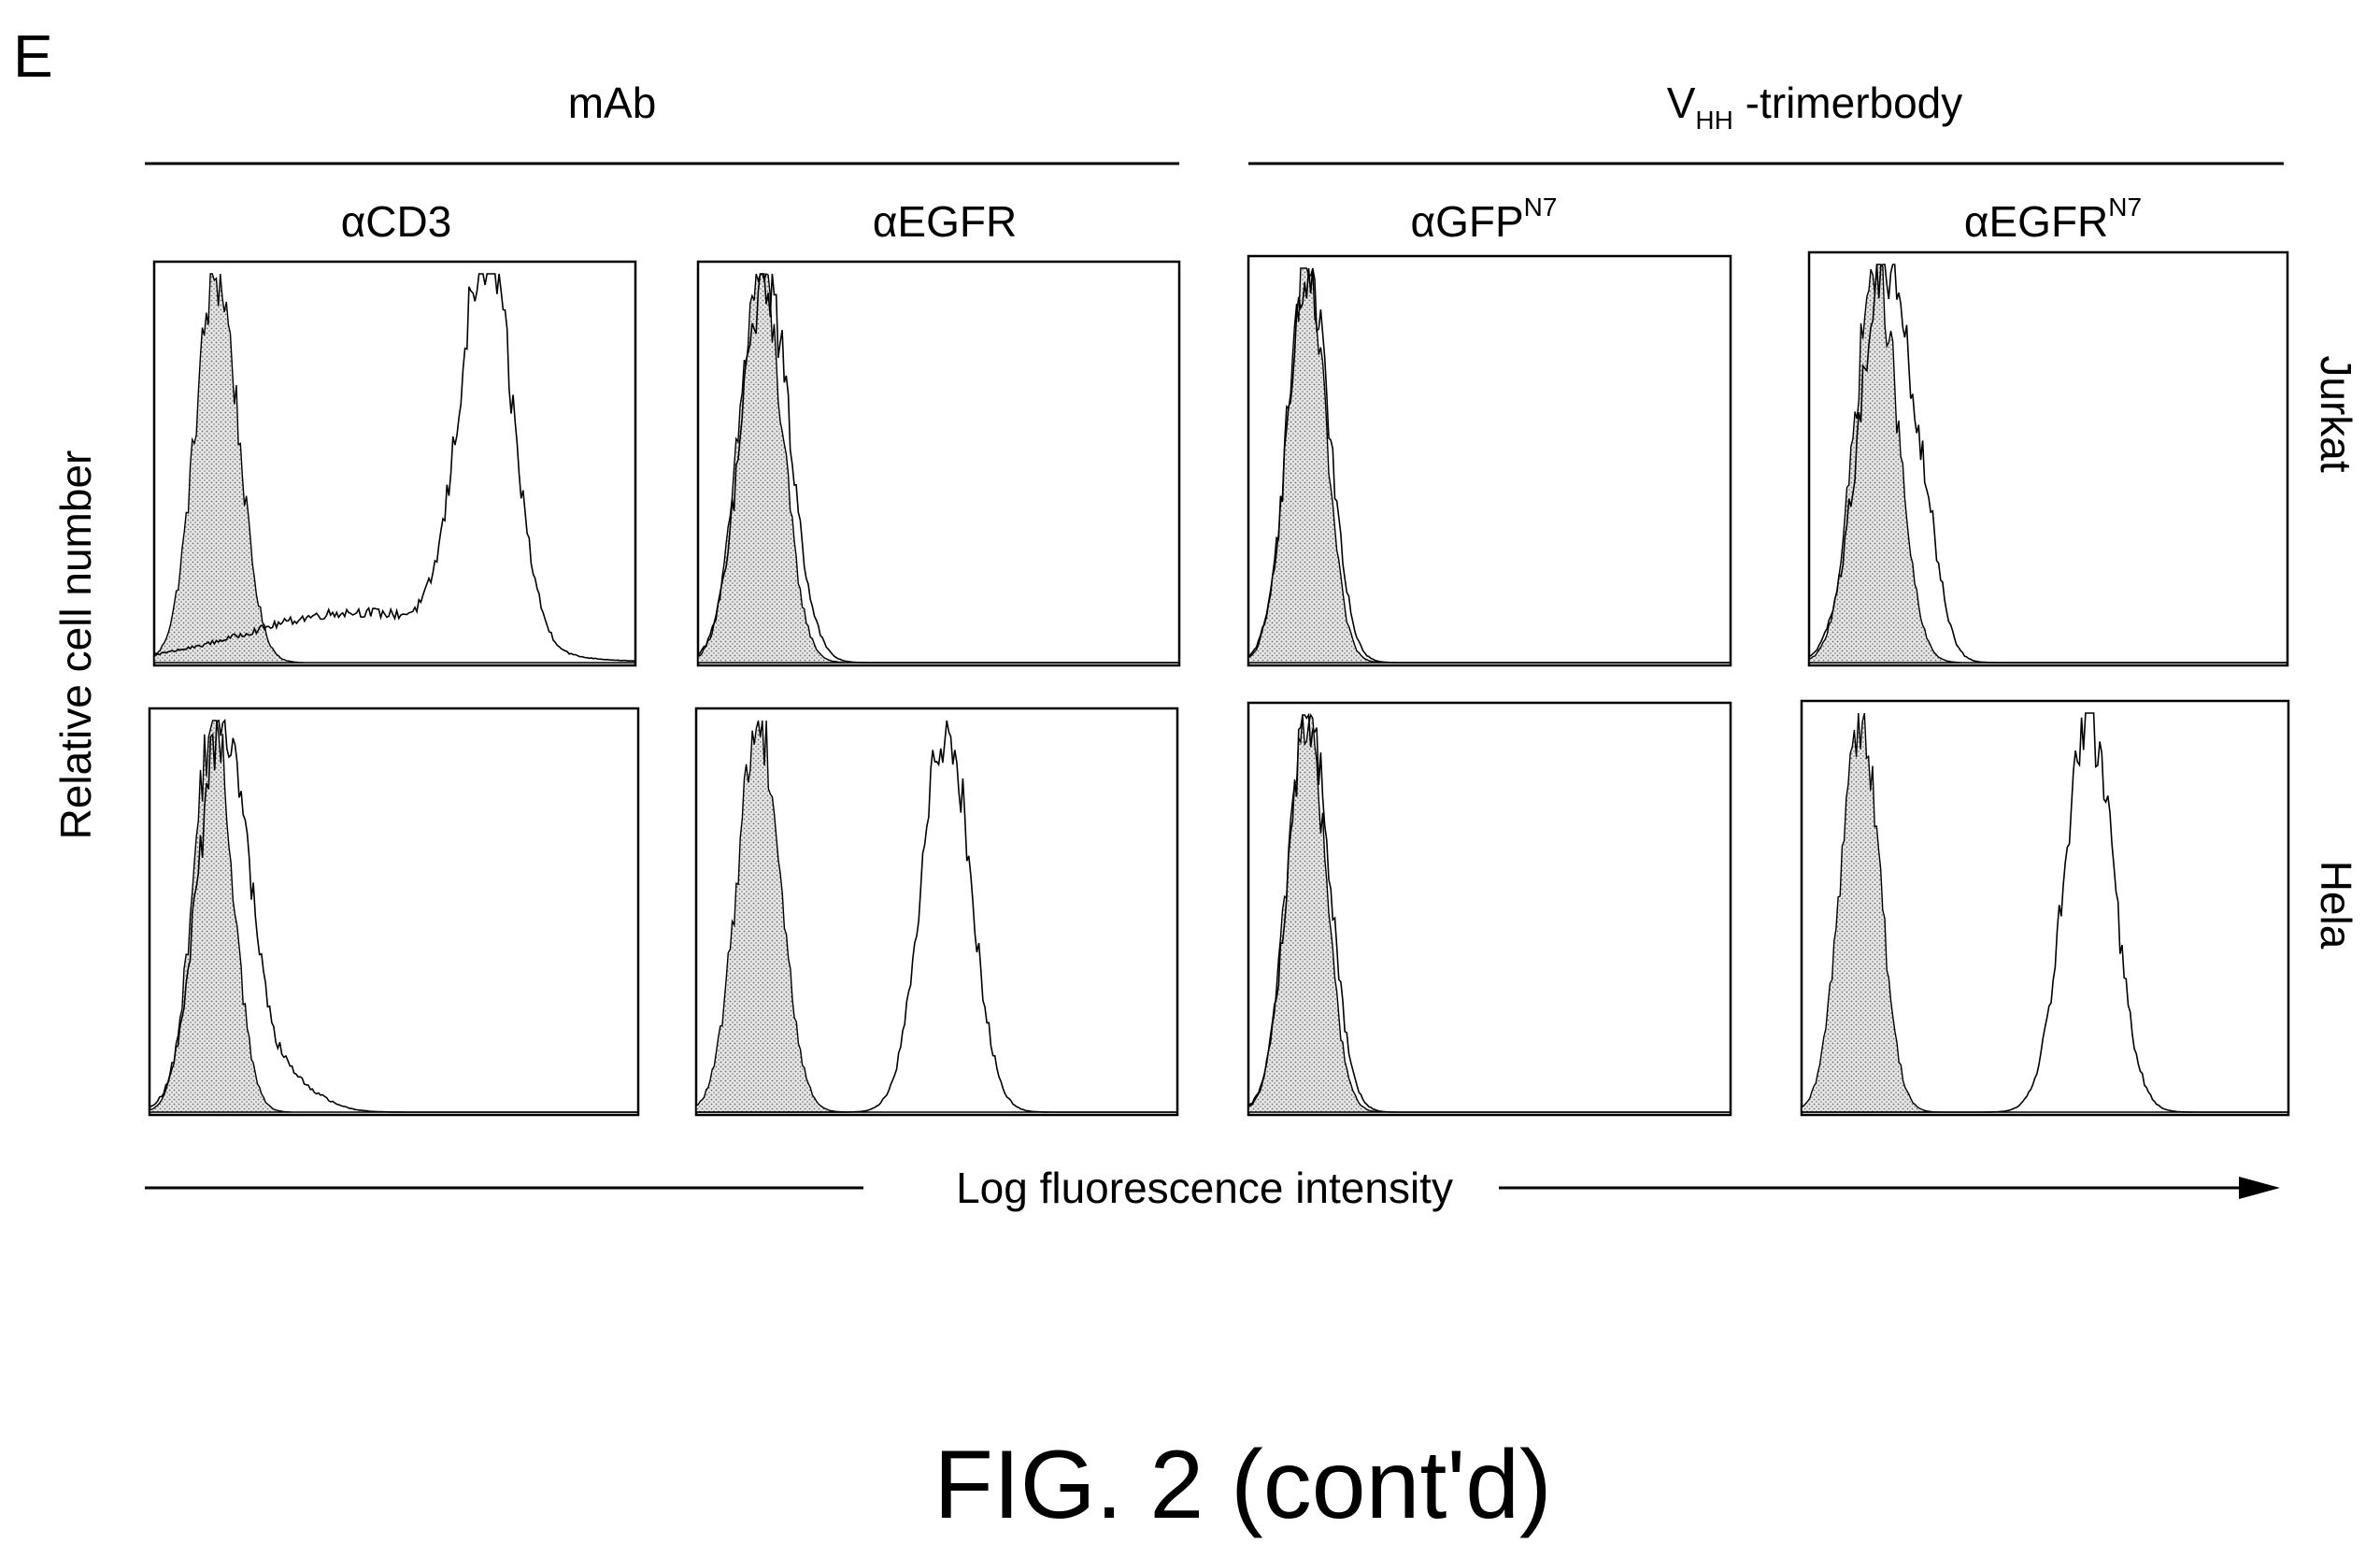 The width and height of the screenshot is (2380, 1557). I want to click on column-label-agfp-n7: αGFPN7, so click(1484, 219).